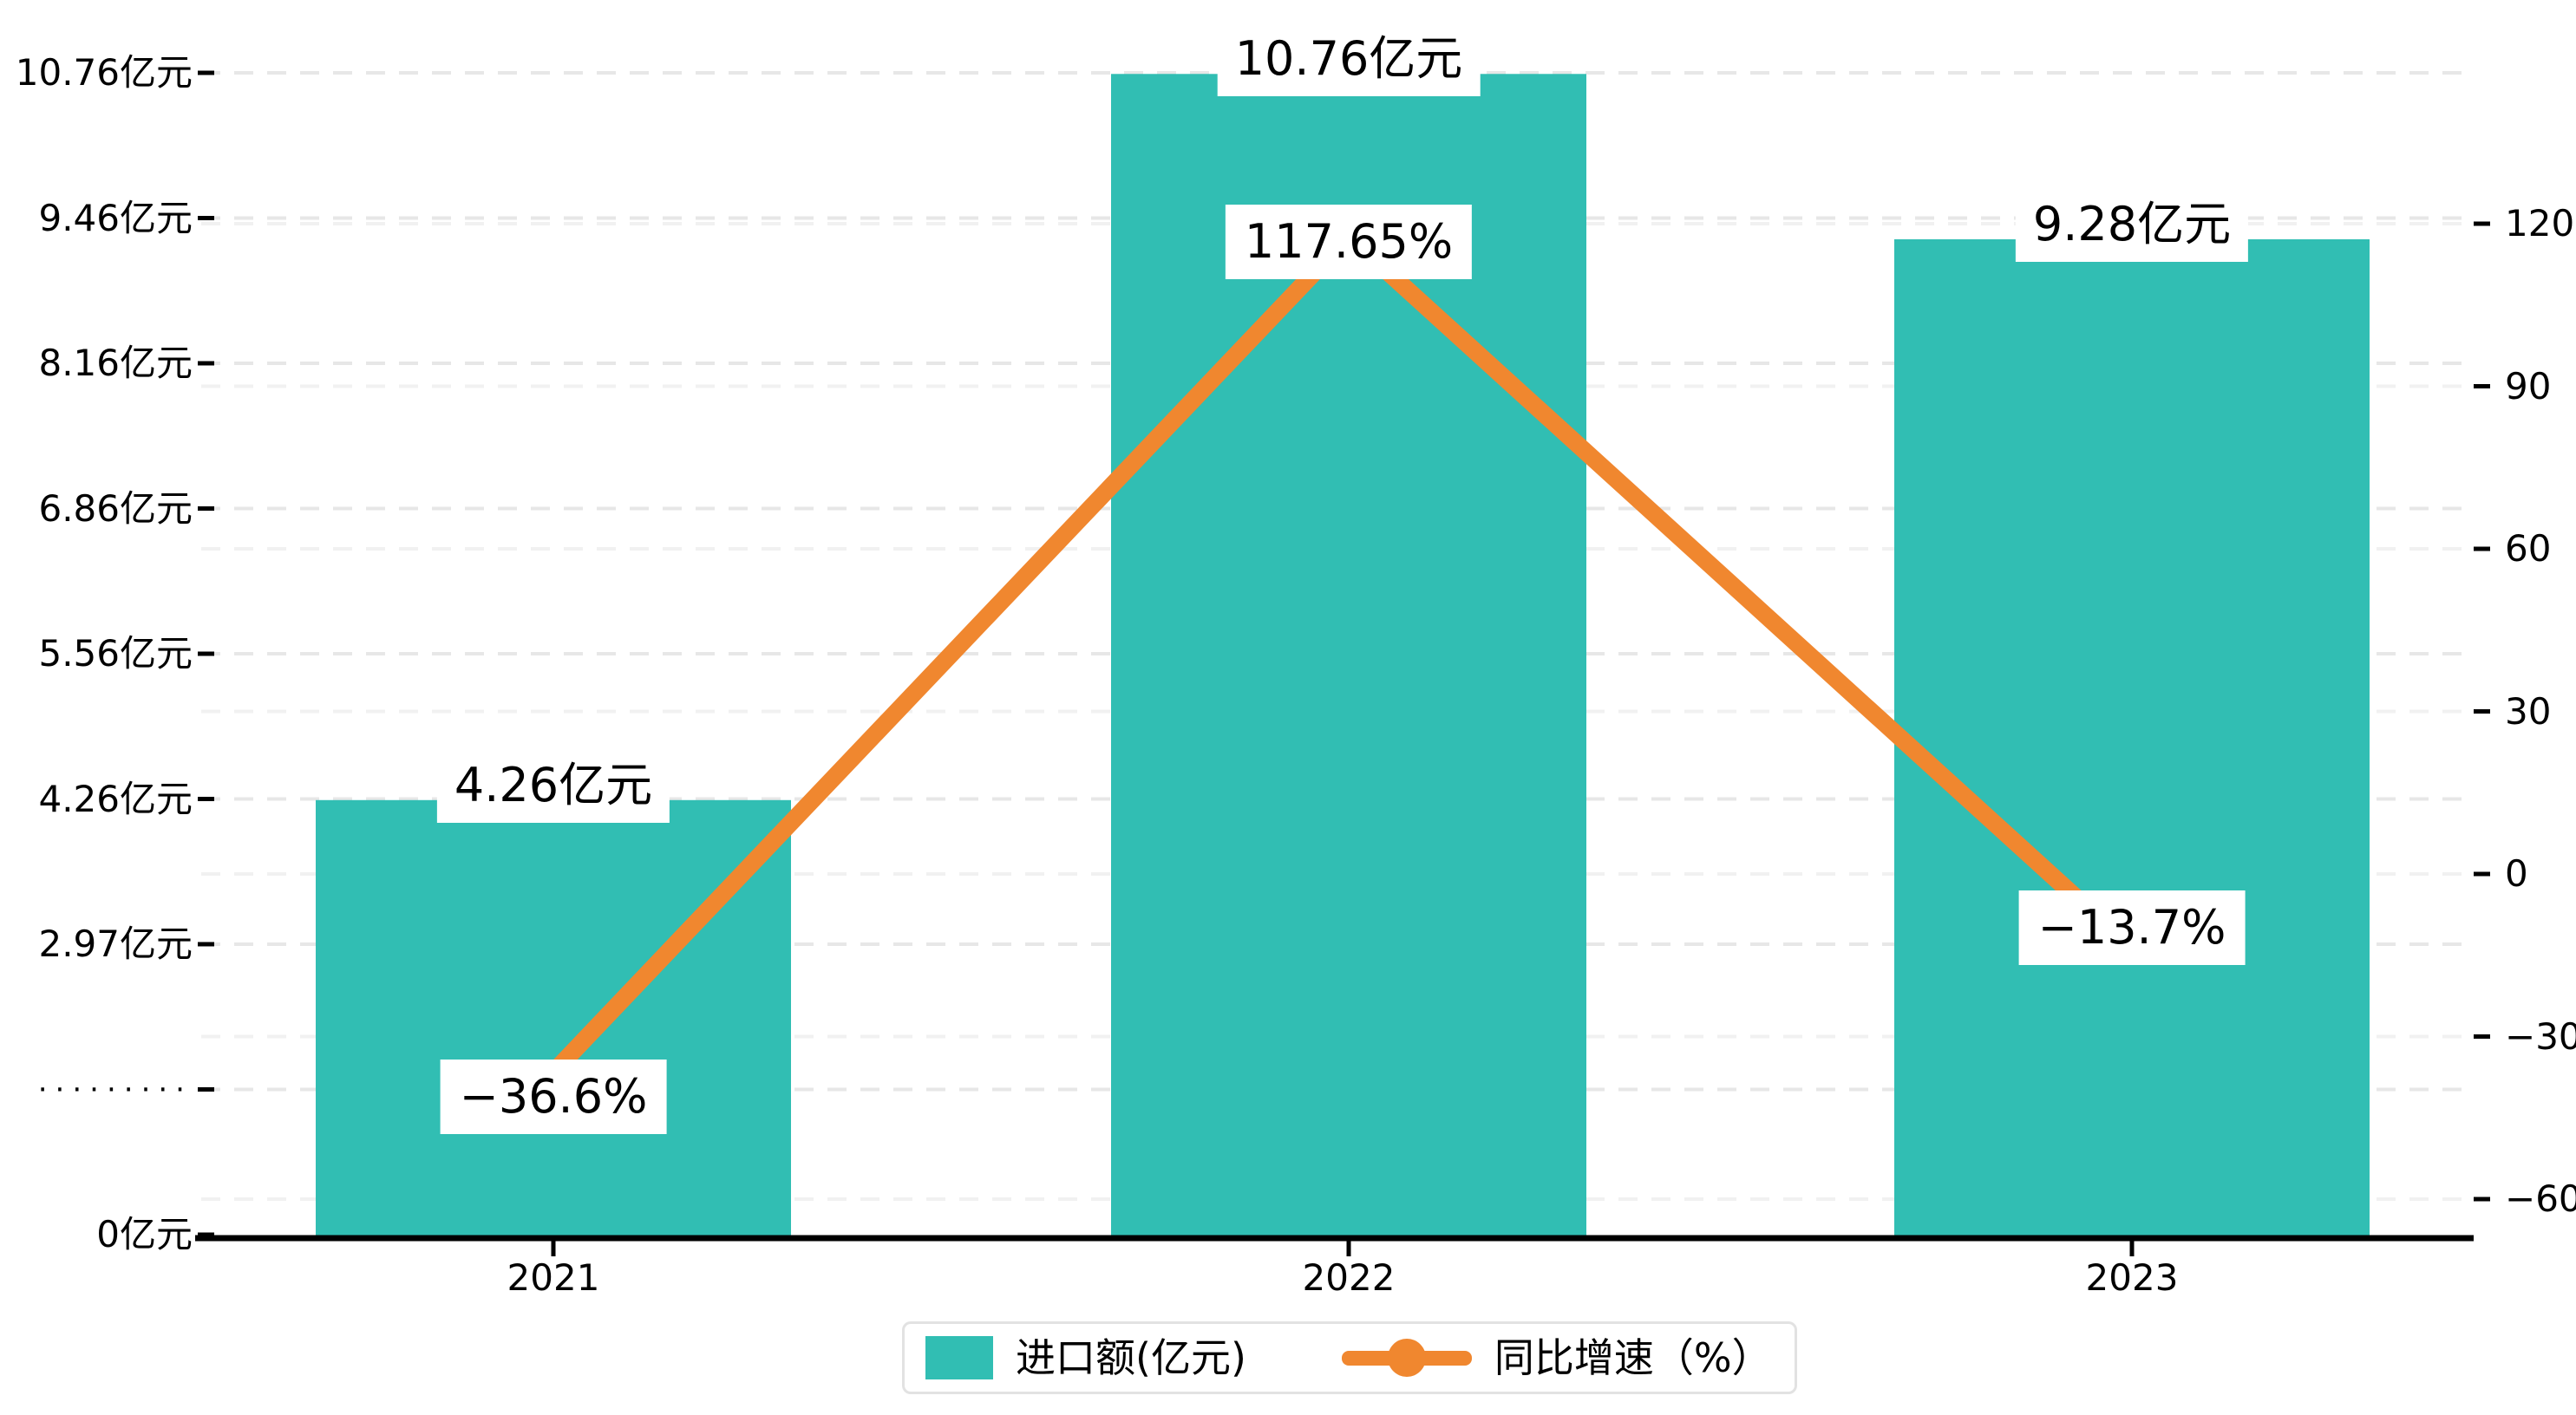 The width and height of the screenshot is (2576, 1415). What do you see at coordinates (104, 72) in the screenshot?
I see `left-axis-label: 10.76亿元` at bounding box center [104, 72].